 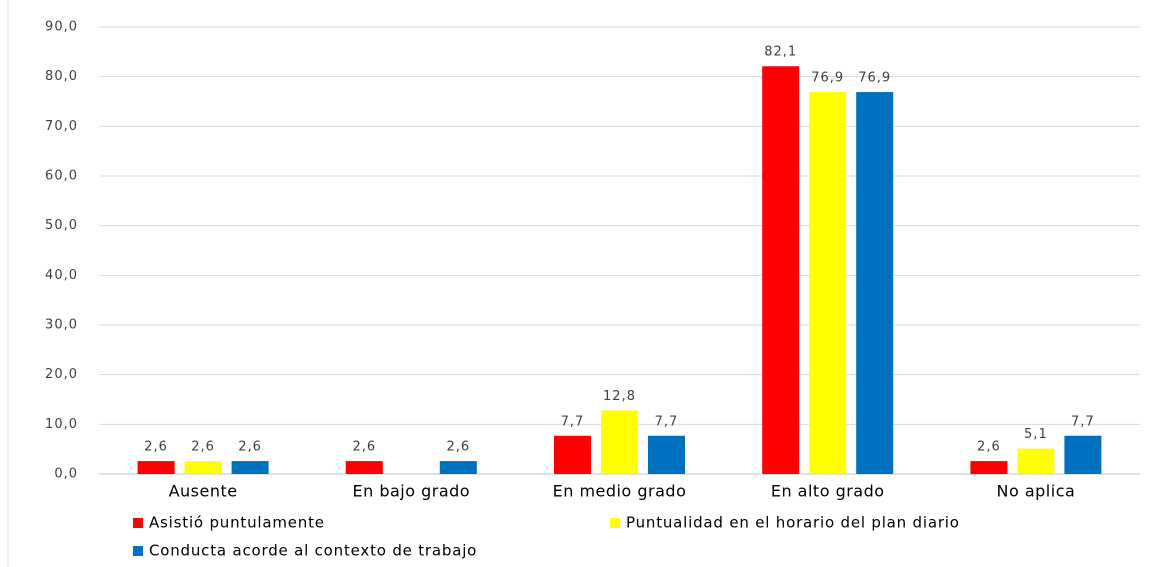 What do you see at coordinates (828, 491) in the screenshot?
I see `x-tick-label: En alto grado` at bounding box center [828, 491].